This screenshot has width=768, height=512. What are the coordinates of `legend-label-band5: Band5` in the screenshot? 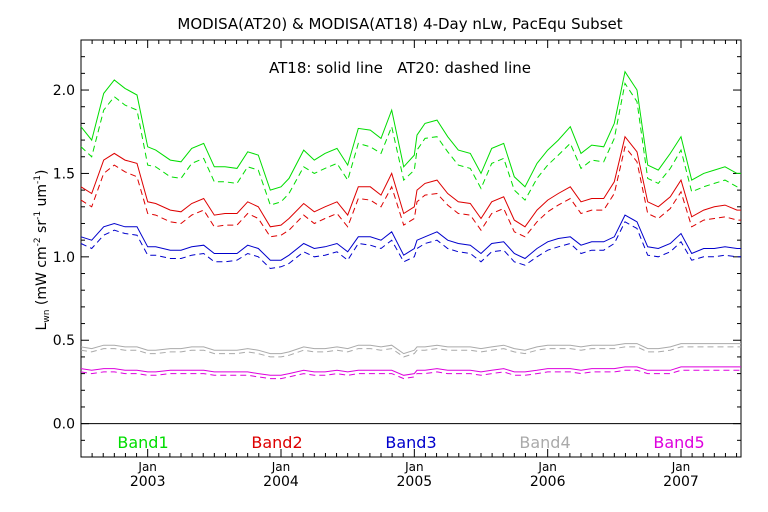 It's located at (678, 442).